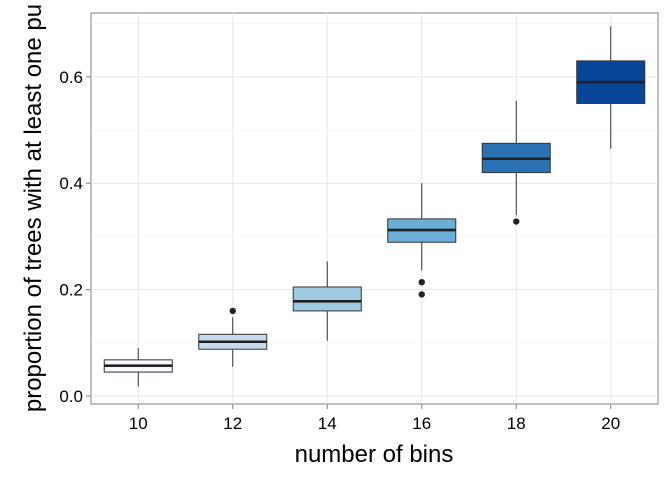  What do you see at coordinates (71, 290) in the screenshot?
I see `y-tick-label: 0.2` at bounding box center [71, 290].